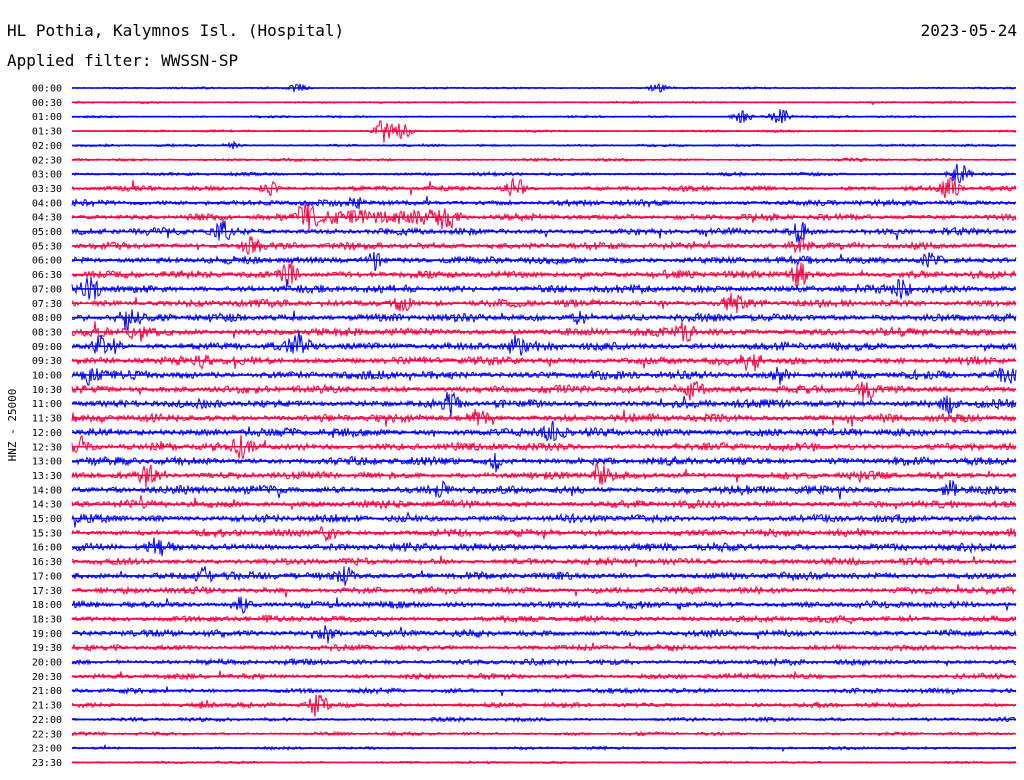 Image resolution: width=1024 pixels, height=780 pixels. I want to click on time-tick-label: 19:30, so click(47, 648).